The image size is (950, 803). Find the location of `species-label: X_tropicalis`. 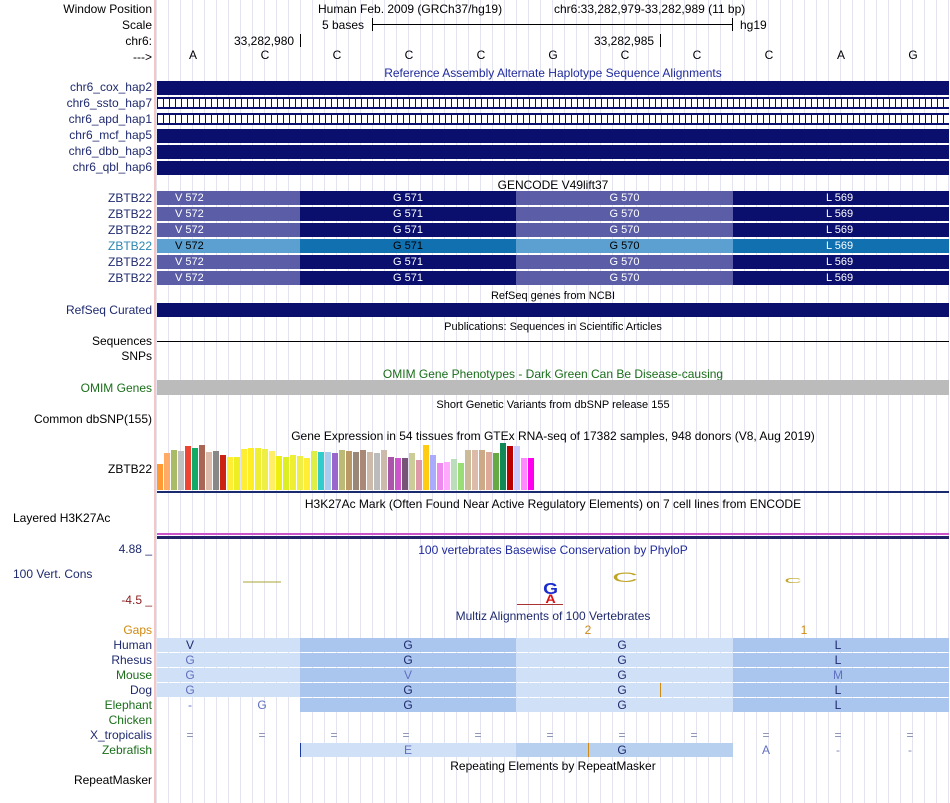

species-label: X_tropicalis is located at coordinates (120, 735).